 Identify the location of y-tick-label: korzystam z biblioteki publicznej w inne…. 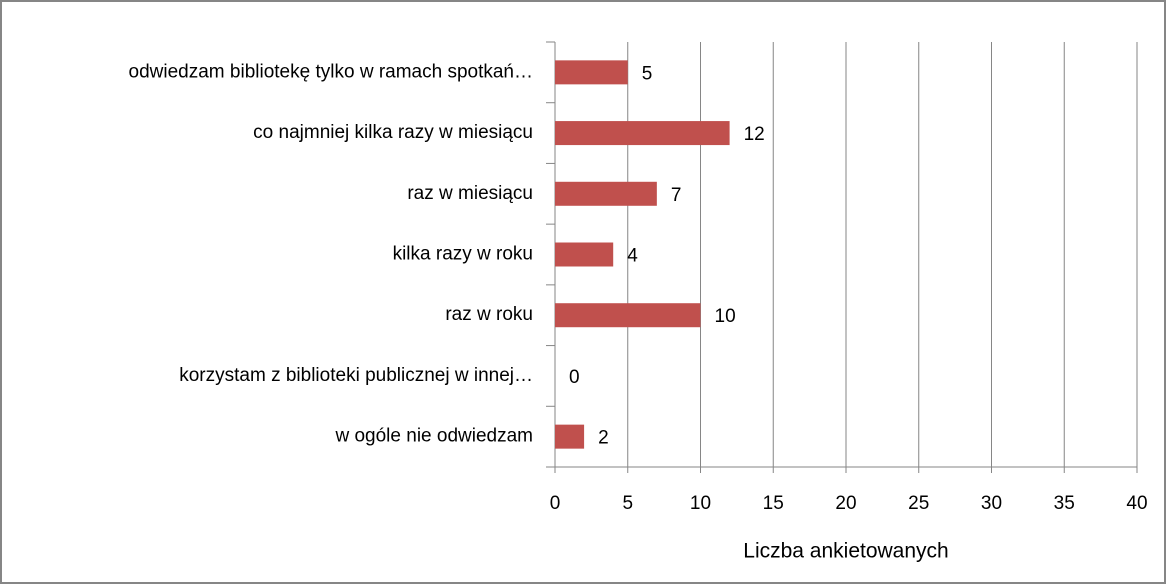
(356, 375).